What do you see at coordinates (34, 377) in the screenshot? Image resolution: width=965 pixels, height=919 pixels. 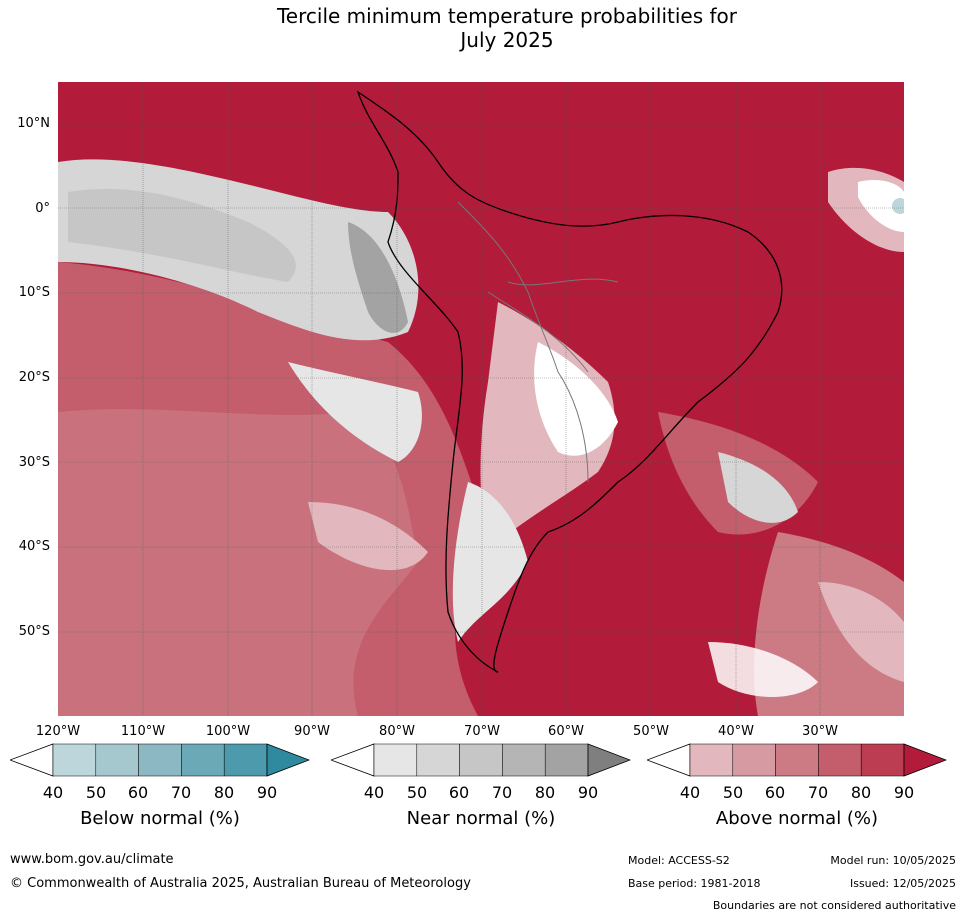 I see `lat-label-20s: 20°S` at bounding box center [34, 377].